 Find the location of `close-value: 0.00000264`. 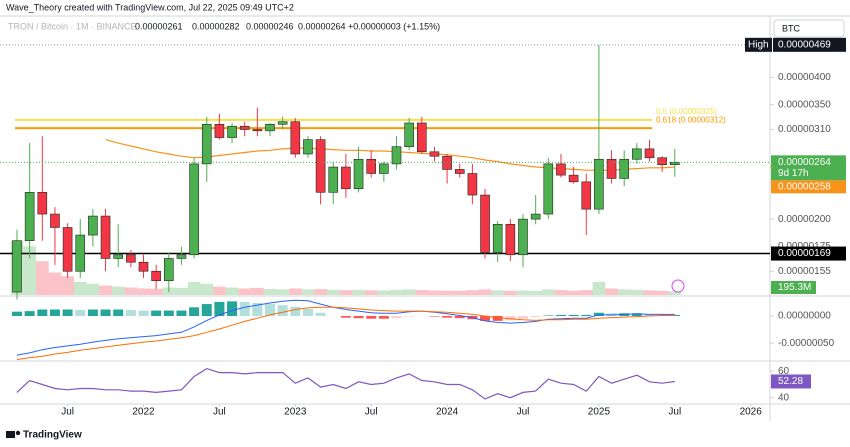

close-value: 0.00000264 is located at coordinates (322, 26).